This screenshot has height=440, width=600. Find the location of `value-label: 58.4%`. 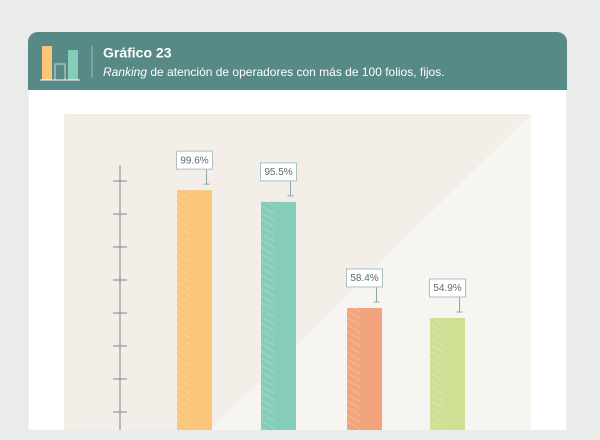

value-label: 58.4% is located at coordinates (364, 278).